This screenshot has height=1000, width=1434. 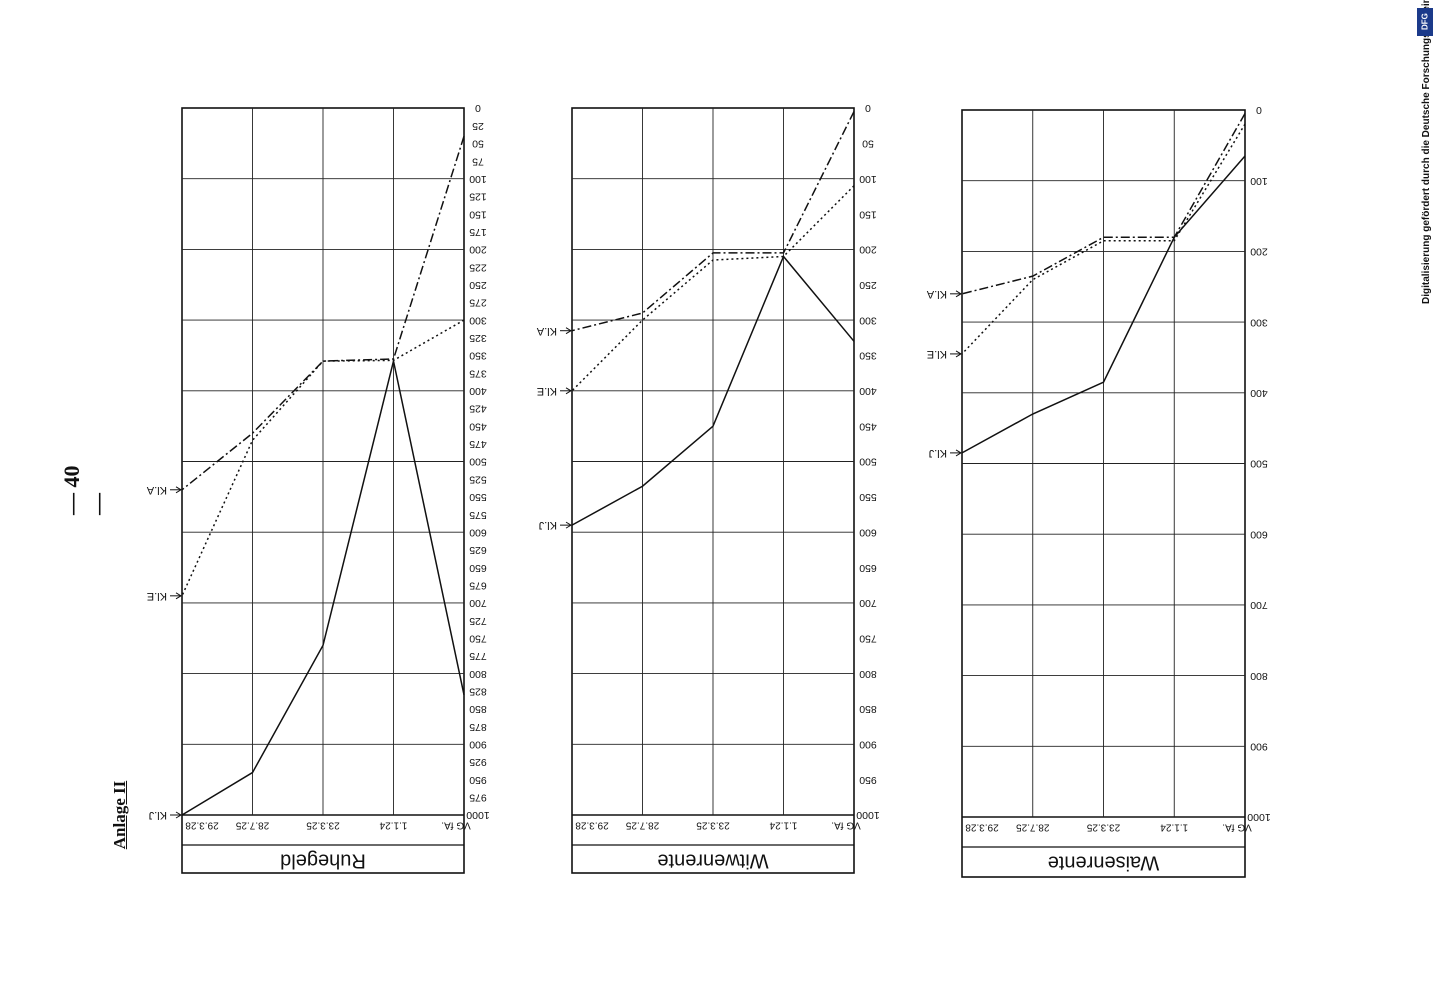 I want to click on y-tick-label: 225, so click(x=478, y=267).